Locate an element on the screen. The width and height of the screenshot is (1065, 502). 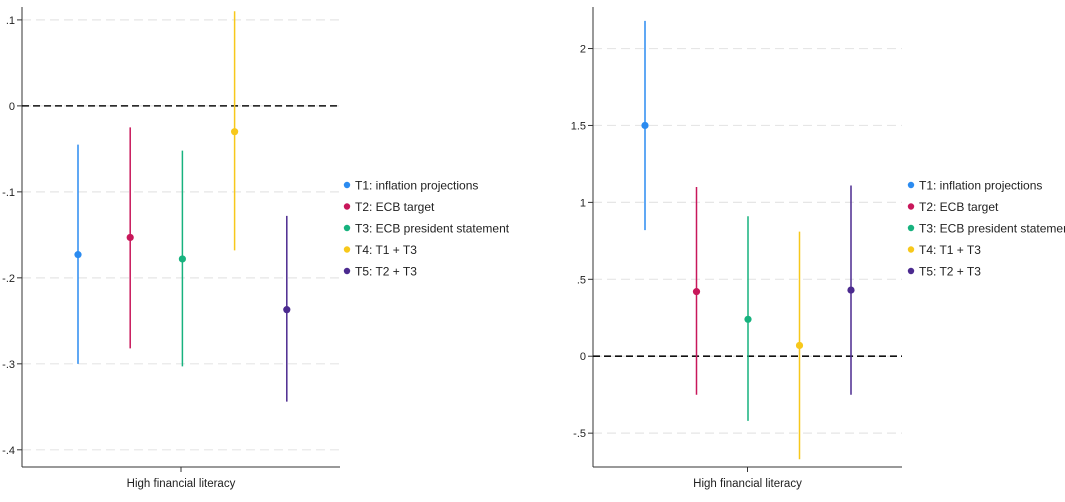
y-tick-label: 1.5 is located at coordinates (578, 126).